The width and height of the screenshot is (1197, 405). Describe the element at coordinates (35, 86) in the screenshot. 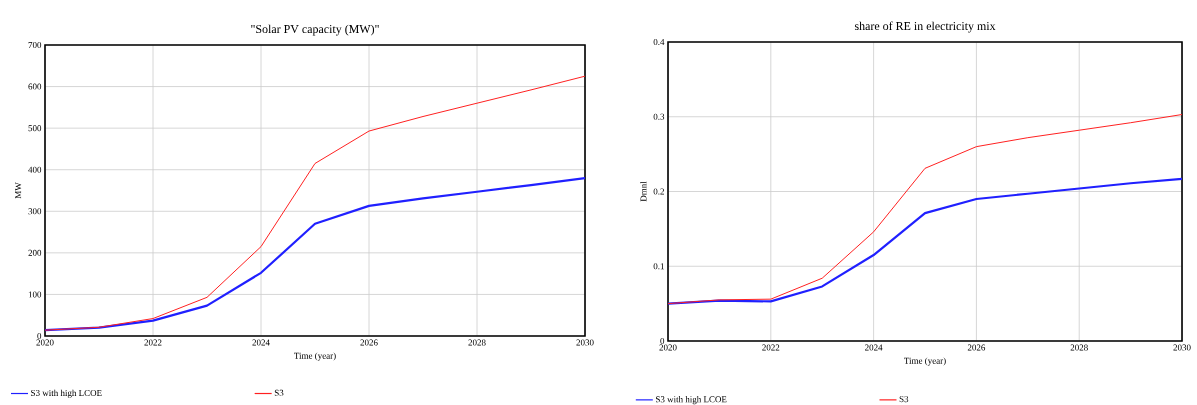

I see `y-tick-label: 600` at that location.